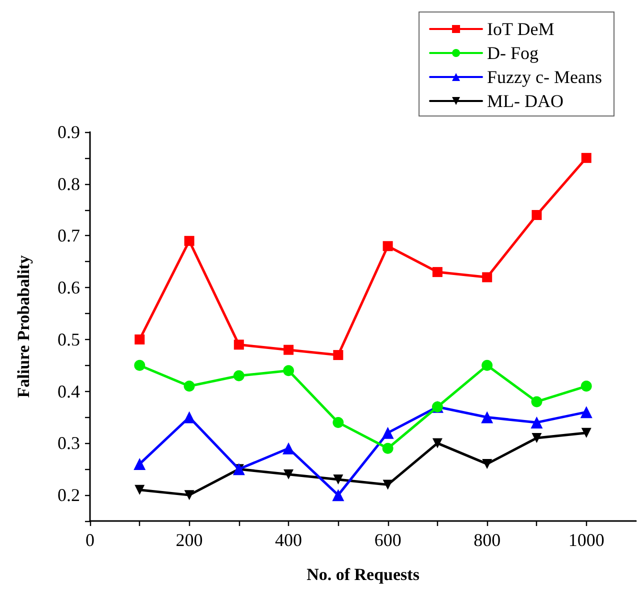 This screenshot has height=599, width=644. Describe the element at coordinates (189, 540) in the screenshot. I see `x-tick-label: 200` at that location.